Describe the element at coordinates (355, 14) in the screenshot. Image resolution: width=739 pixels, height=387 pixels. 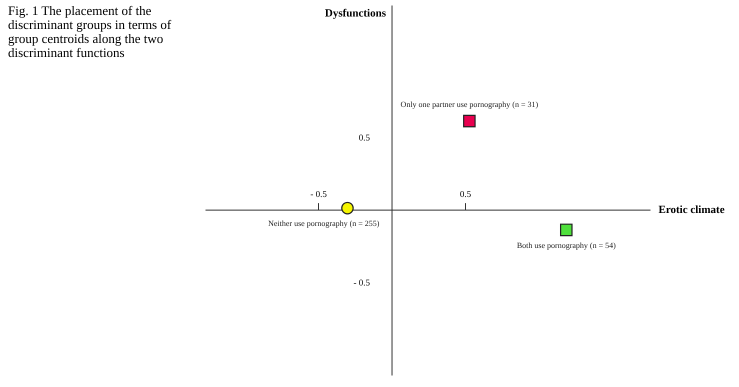
I see `y-axis-title: Dysfunctions` at that location.